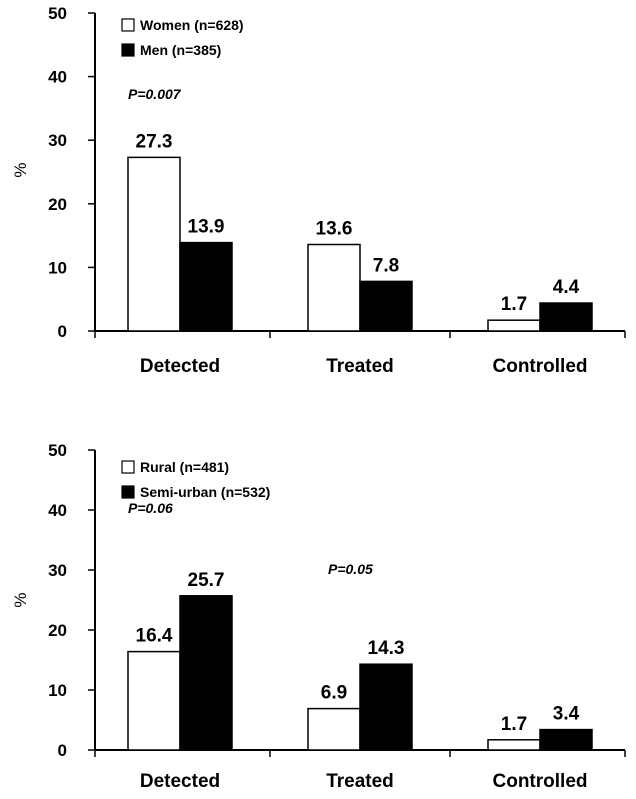 The width and height of the screenshot is (636, 799). Describe the element at coordinates (155, 94) in the screenshot. I see `p-value-annotation: P=0.007` at that location.